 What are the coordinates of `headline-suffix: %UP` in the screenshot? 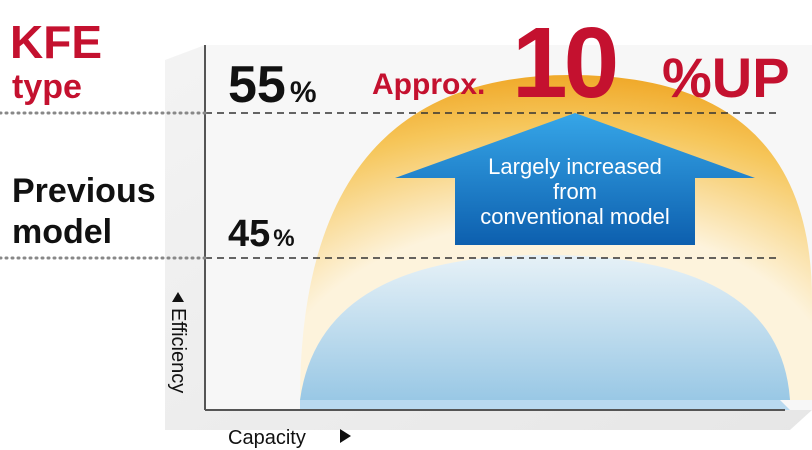 It's located at (726, 77).